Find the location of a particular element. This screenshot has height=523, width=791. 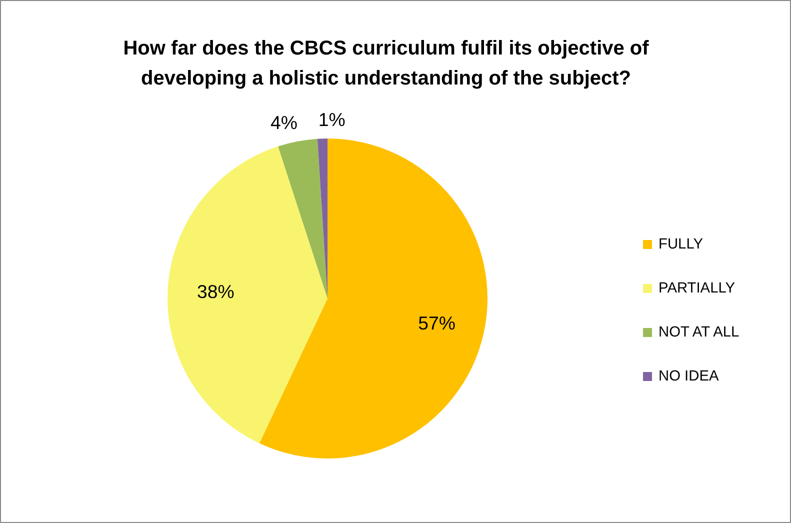

data-label: 1% is located at coordinates (332, 119).